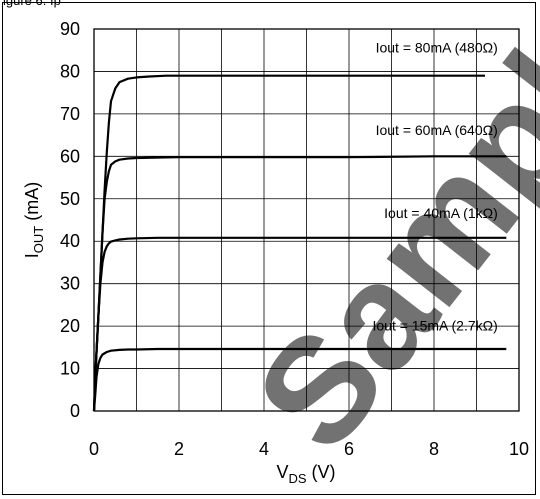 The image size is (540, 499). Describe the element at coordinates (435, 325) in the screenshot. I see `curve-annotation: Iout = 15mA (2.7kΩ)` at that location.